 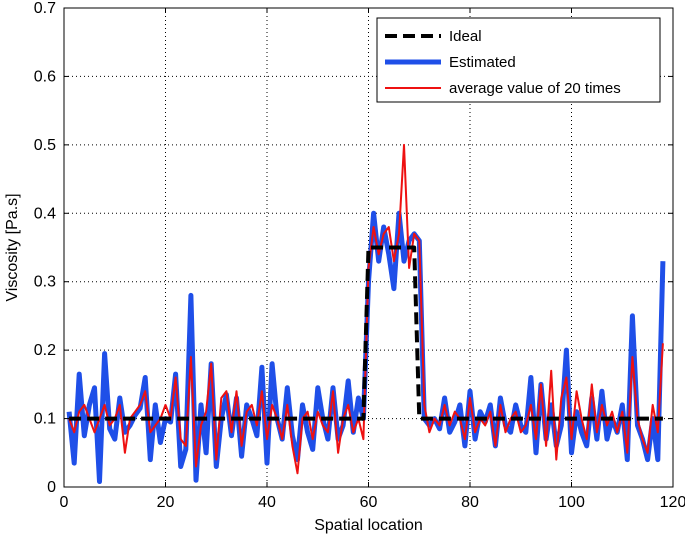 What do you see at coordinates (45, 8) in the screenshot?
I see `y-tick-label: 0.7` at bounding box center [45, 8].